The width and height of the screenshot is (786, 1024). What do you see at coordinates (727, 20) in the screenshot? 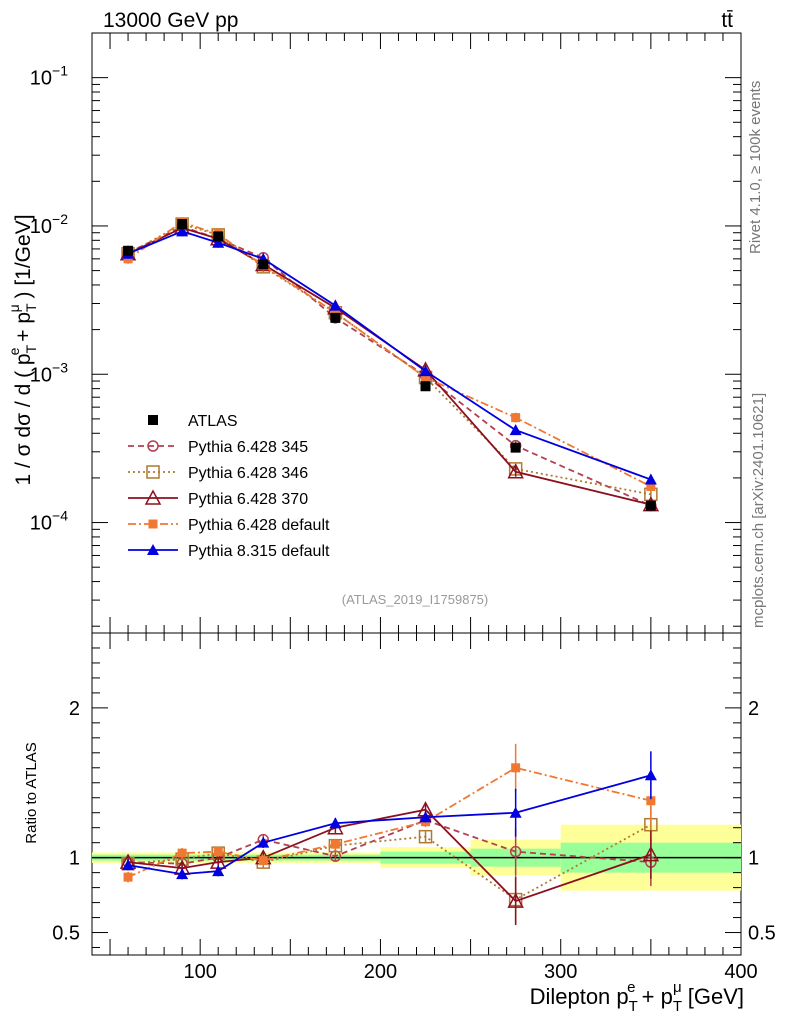
I see `process-label: tt̄` at bounding box center [727, 20].